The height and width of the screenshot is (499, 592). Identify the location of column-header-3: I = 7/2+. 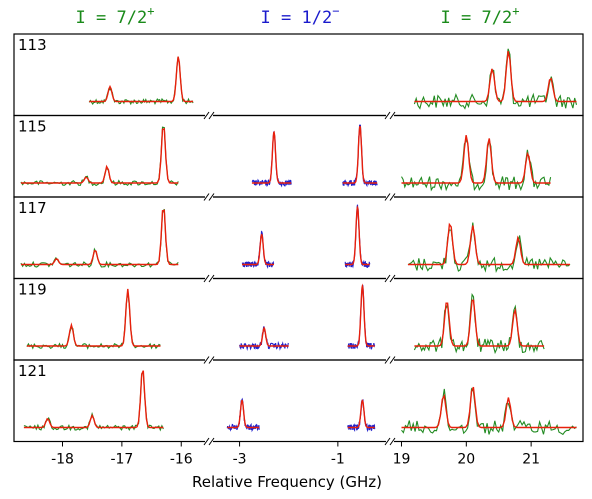
(480, 16).